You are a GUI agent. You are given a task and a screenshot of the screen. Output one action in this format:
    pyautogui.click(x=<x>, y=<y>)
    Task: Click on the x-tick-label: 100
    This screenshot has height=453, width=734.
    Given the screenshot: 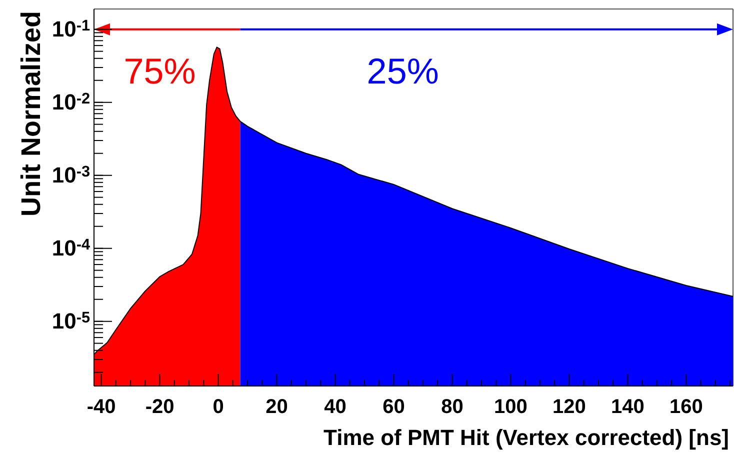 What is the action you would take?
    pyautogui.click(x=511, y=407)
    